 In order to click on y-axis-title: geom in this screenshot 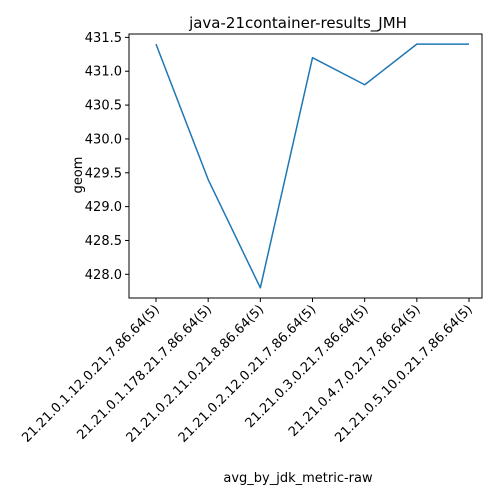, I will do `click(78, 175)`.